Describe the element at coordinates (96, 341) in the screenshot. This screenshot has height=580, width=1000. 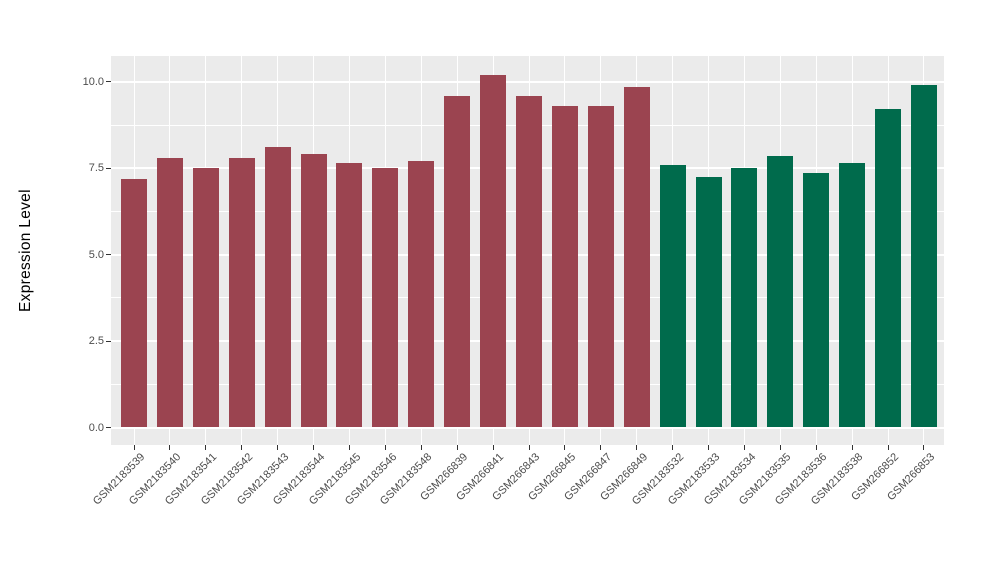
I see `y-tick-label: 2.5` at that location.